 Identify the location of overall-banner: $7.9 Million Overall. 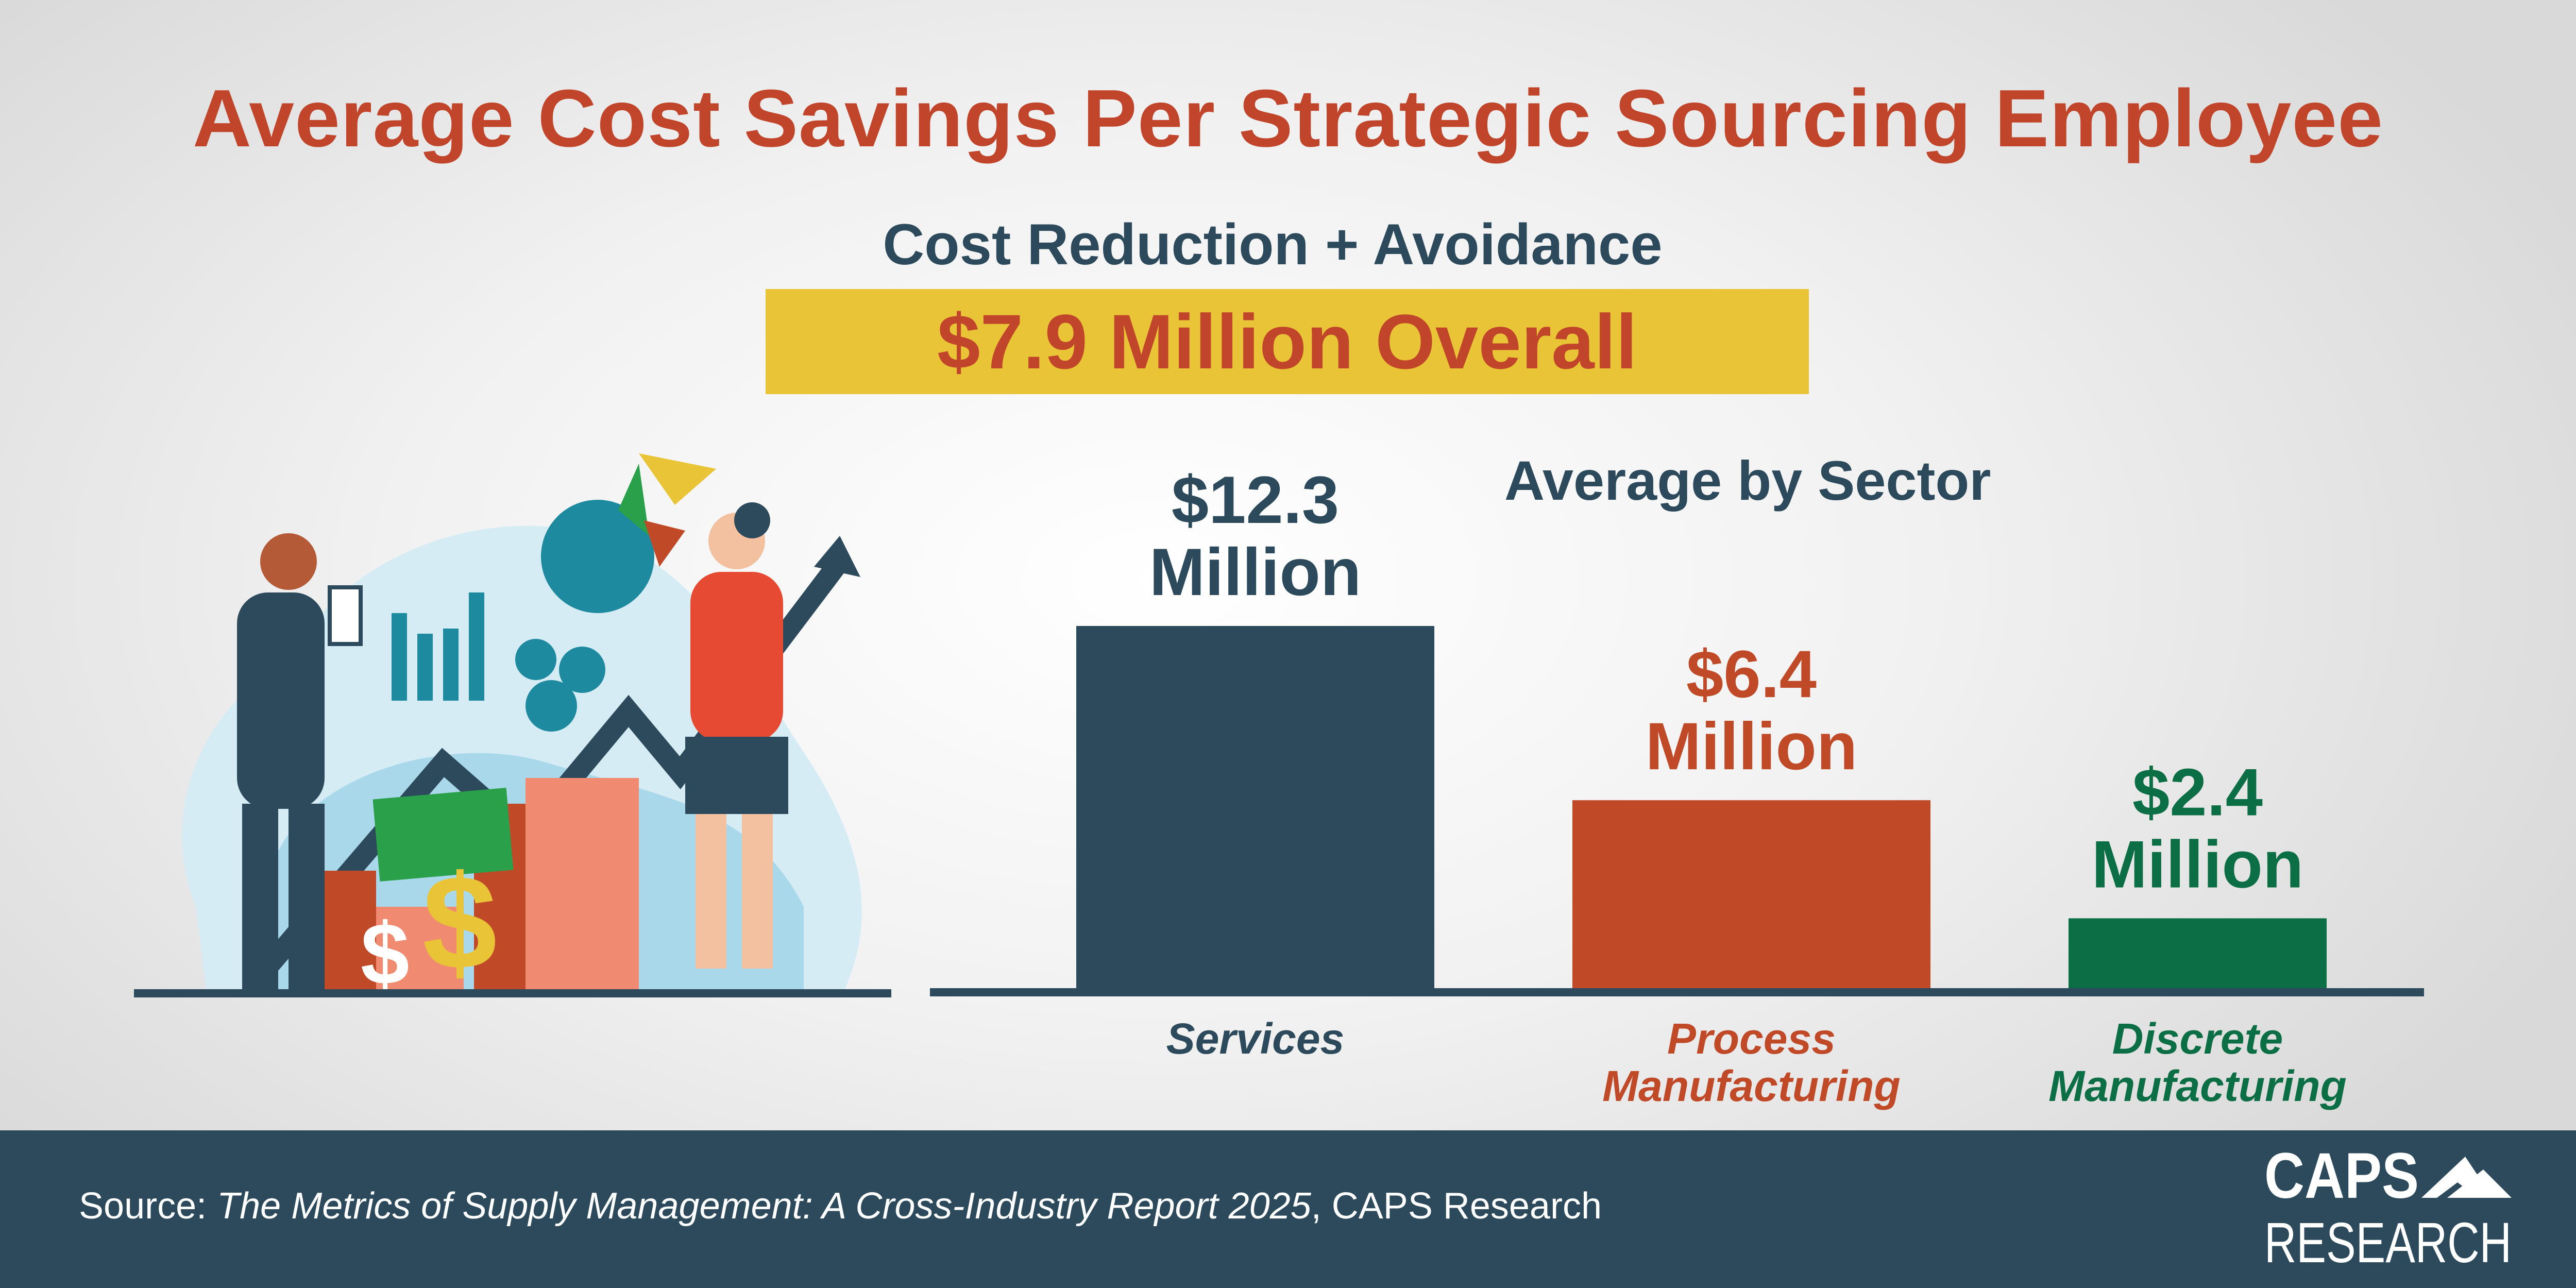
(1287, 341).